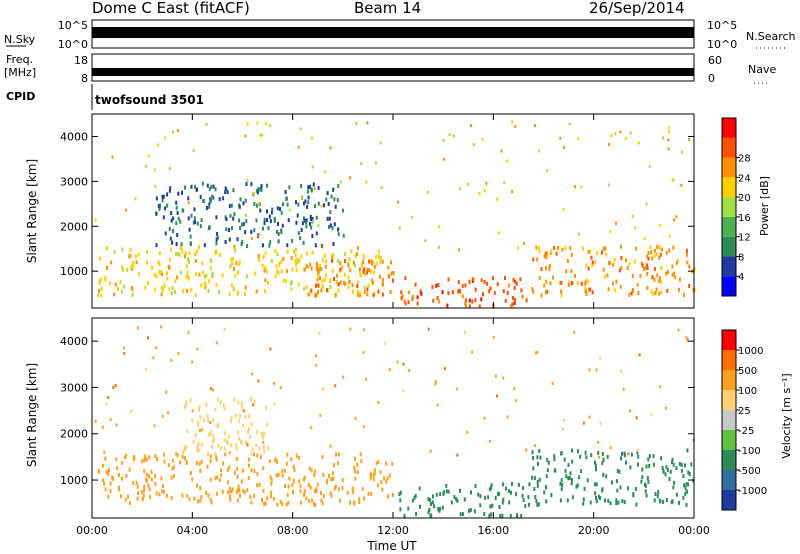 The height and width of the screenshot is (554, 800). What do you see at coordinates (73, 25) in the screenshot?
I see `noise-left-tick-top: 10^5` at bounding box center [73, 25].